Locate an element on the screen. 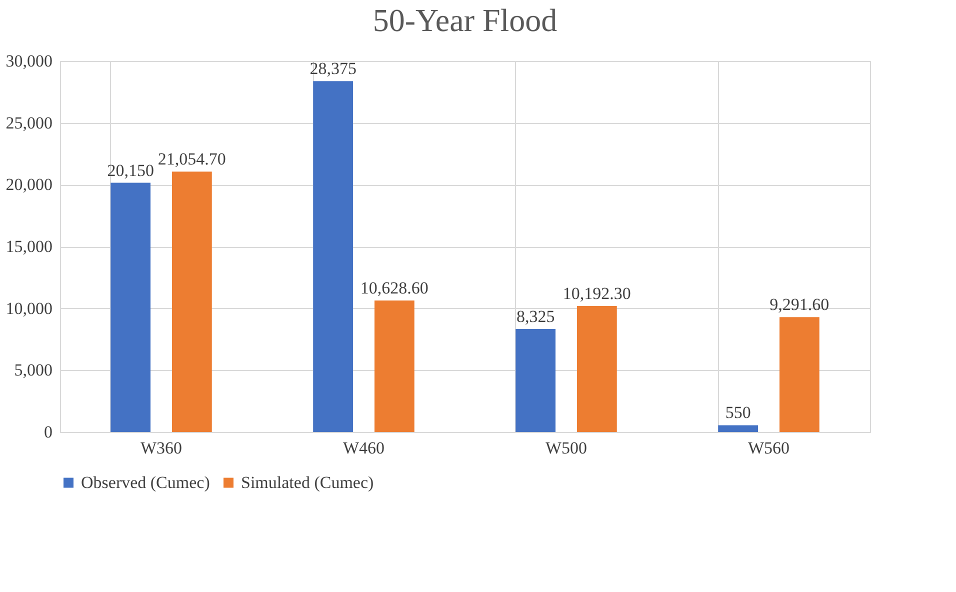  data-label: 21,054.70 is located at coordinates (192, 159).